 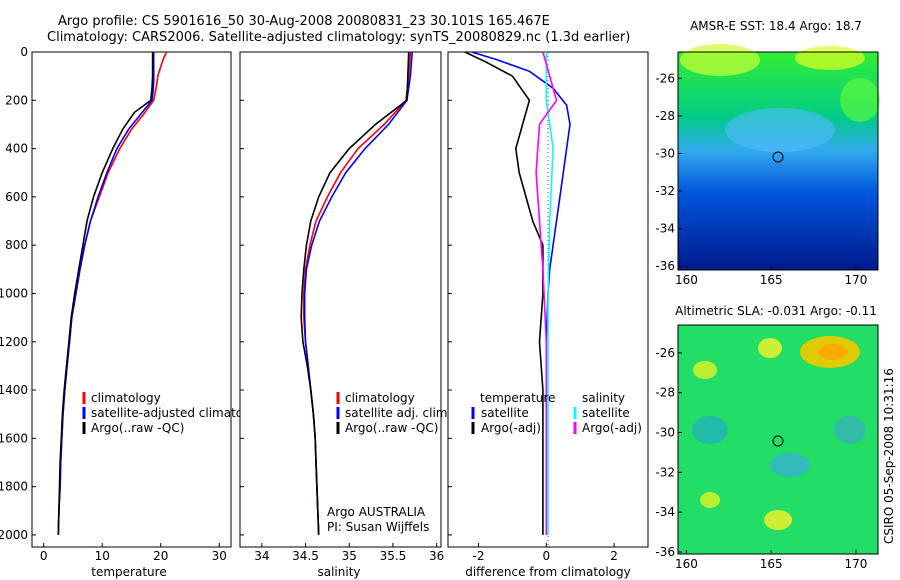 I want to click on sla-map-title: Altimetric SLA: -0.031 Argo: -0.11, so click(x=776, y=311).